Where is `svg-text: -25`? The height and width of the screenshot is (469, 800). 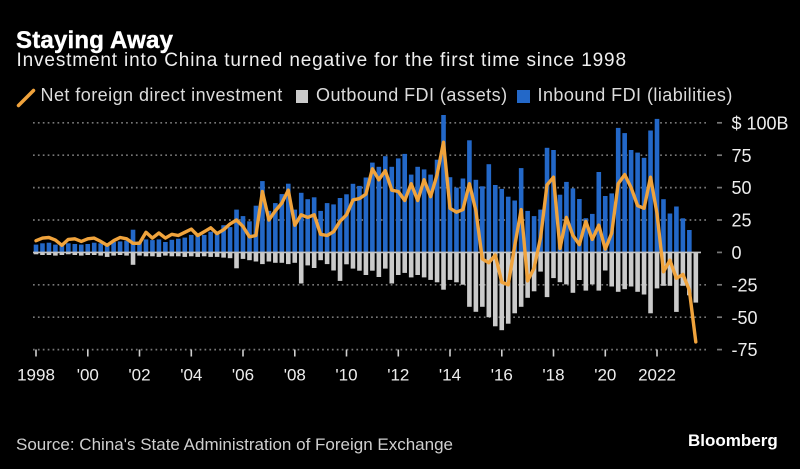 svg-text: -25 is located at coordinates (745, 285).